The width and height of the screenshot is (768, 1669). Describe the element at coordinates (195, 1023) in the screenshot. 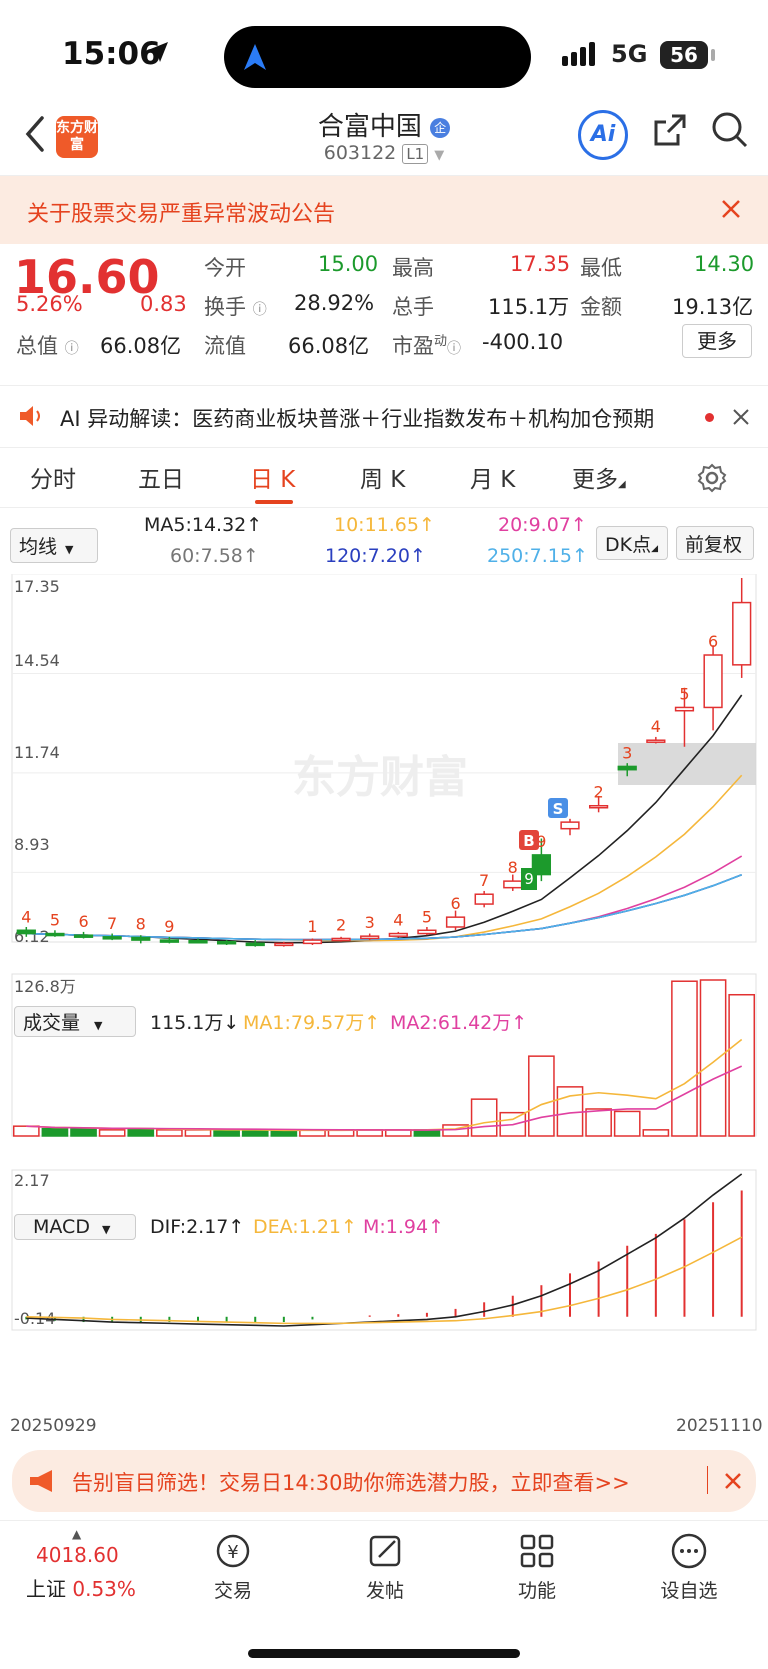

I see `volume-value: 115.1万↓` at that location.